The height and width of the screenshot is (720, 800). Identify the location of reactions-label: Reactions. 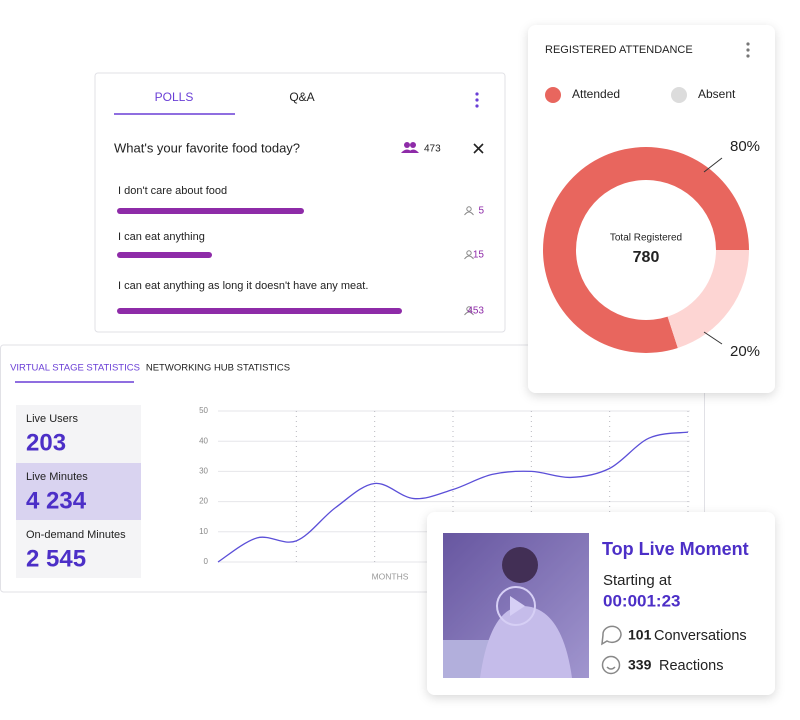
(691, 666).